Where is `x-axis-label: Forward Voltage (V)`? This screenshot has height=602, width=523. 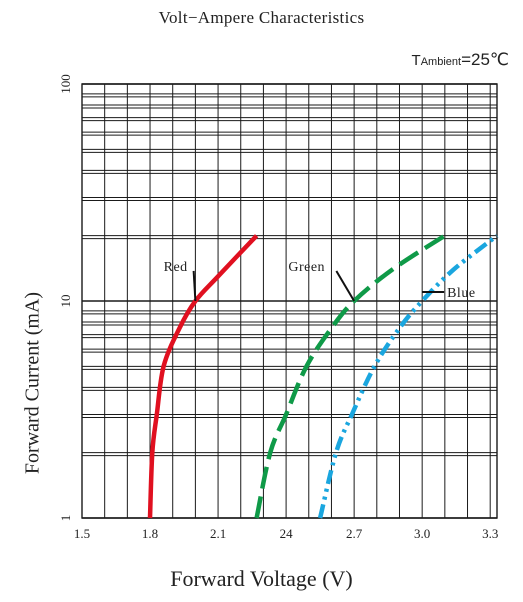 x-axis-label: Forward Voltage (V) is located at coordinates (261, 578).